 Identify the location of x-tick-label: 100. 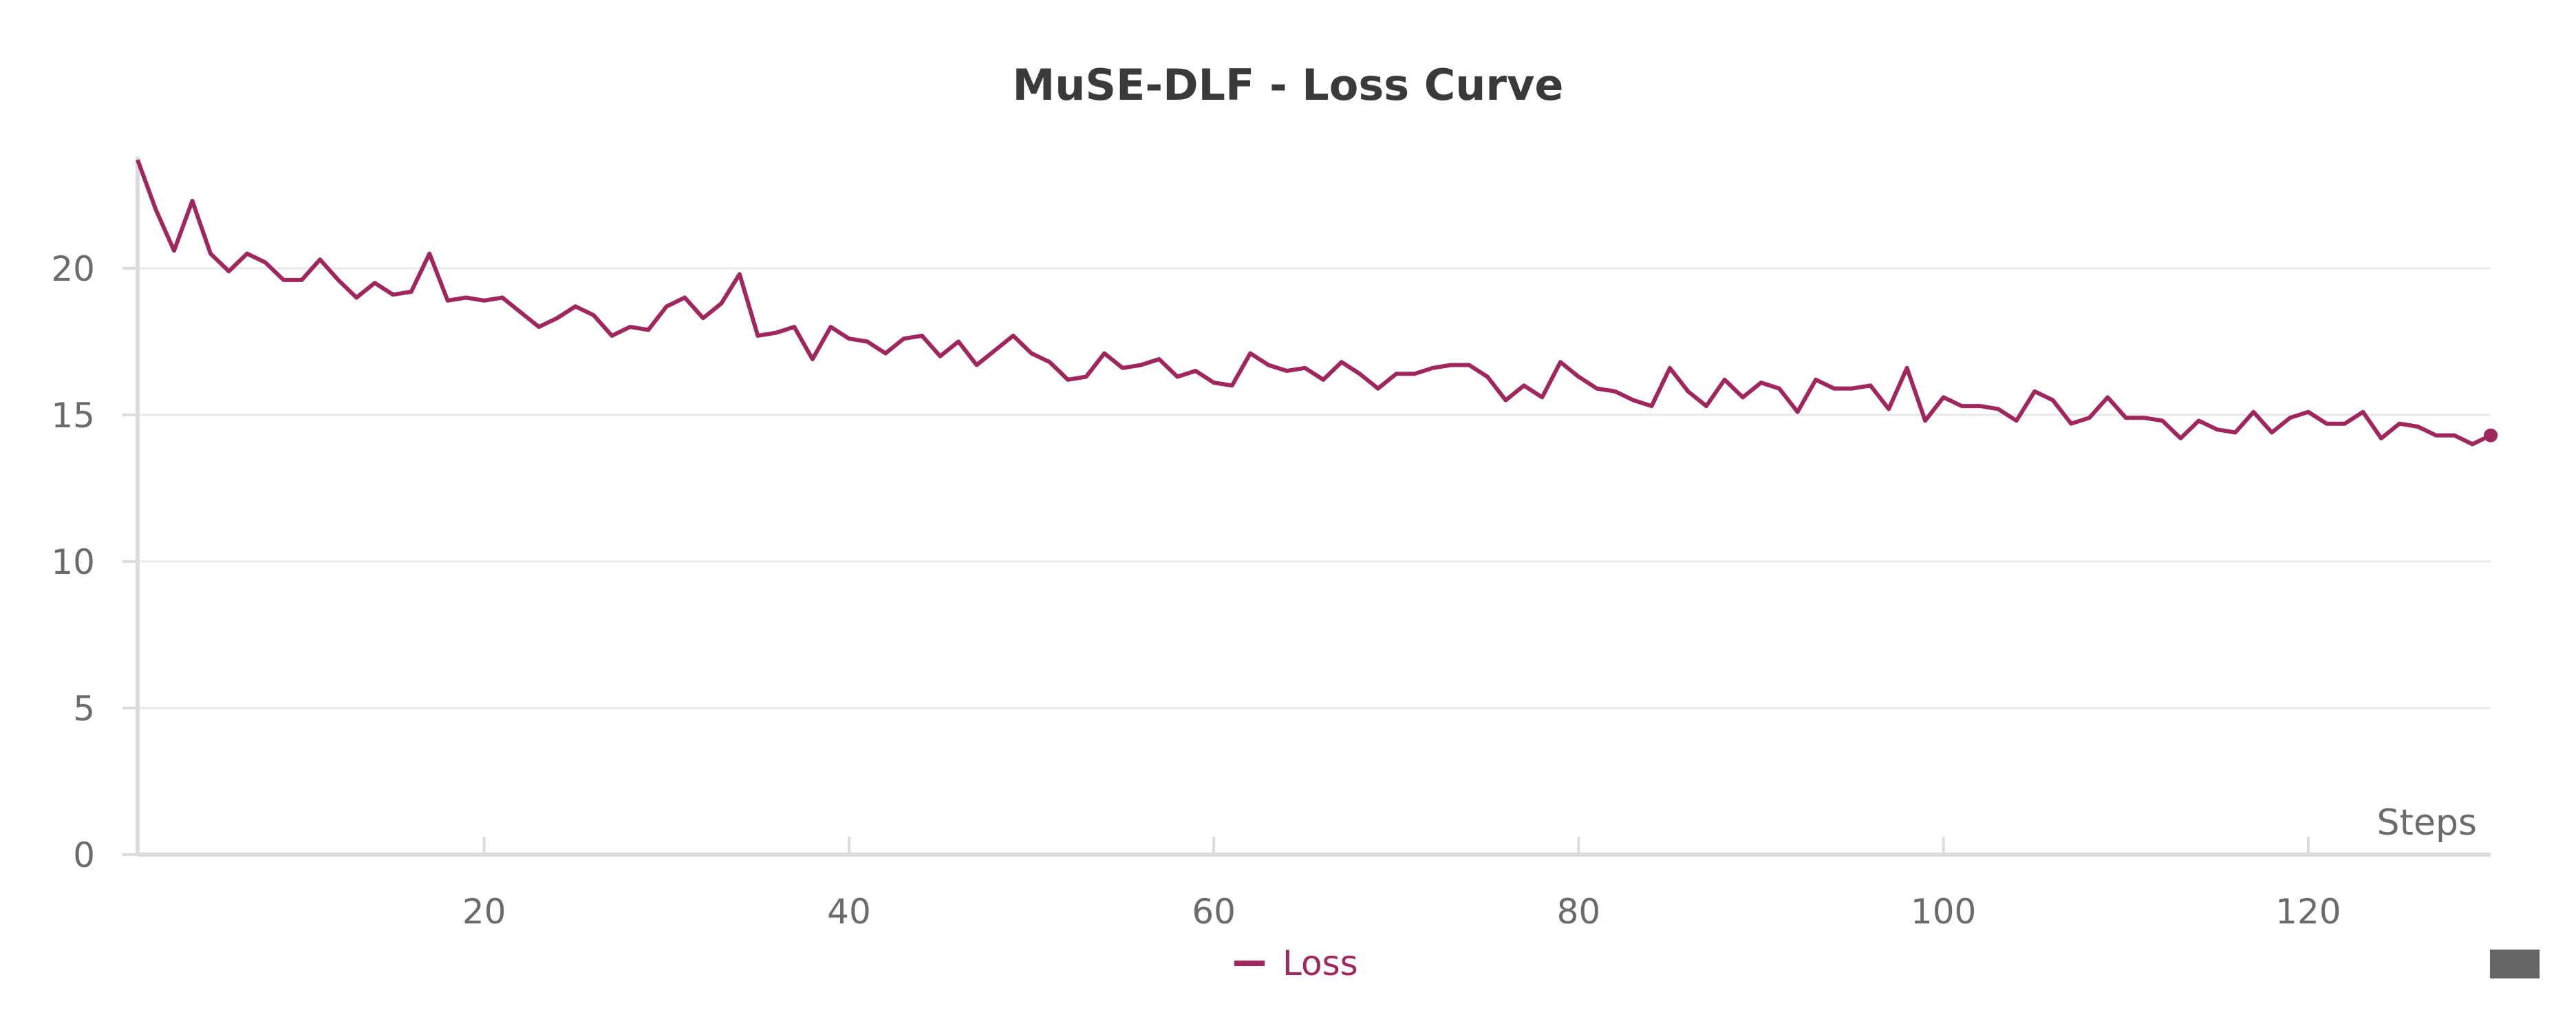
(1943, 912).